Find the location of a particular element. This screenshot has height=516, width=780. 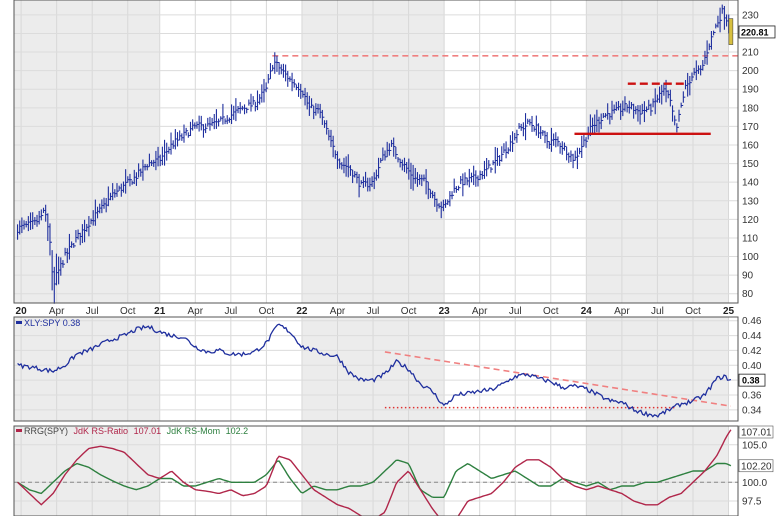

price-y-tick: 190 is located at coordinates (750, 90).